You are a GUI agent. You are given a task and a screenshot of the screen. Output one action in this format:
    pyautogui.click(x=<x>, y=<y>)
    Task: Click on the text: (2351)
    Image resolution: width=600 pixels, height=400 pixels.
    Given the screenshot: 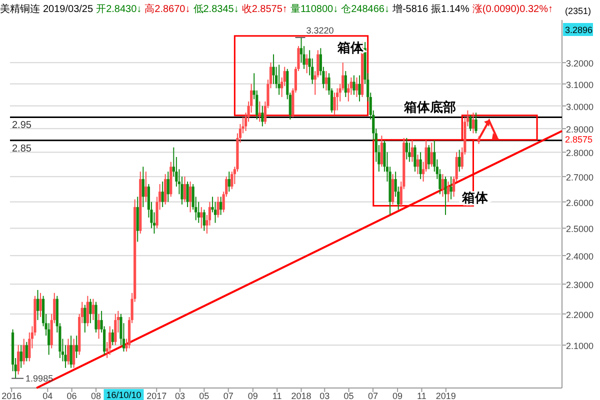 What is the action you would take?
    pyautogui.click(x=578, y=11)
    